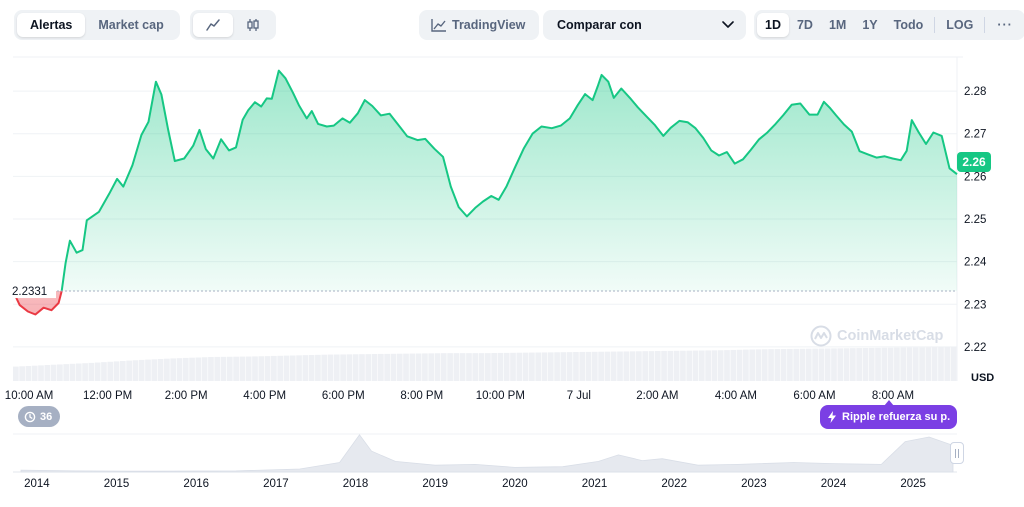 The width and height of the screenshot is (1024, 507). What do you see at coordinates (1005, 25) in the screenshot?
I see `more-options-button: ···` at bounding box center [1005, 25].